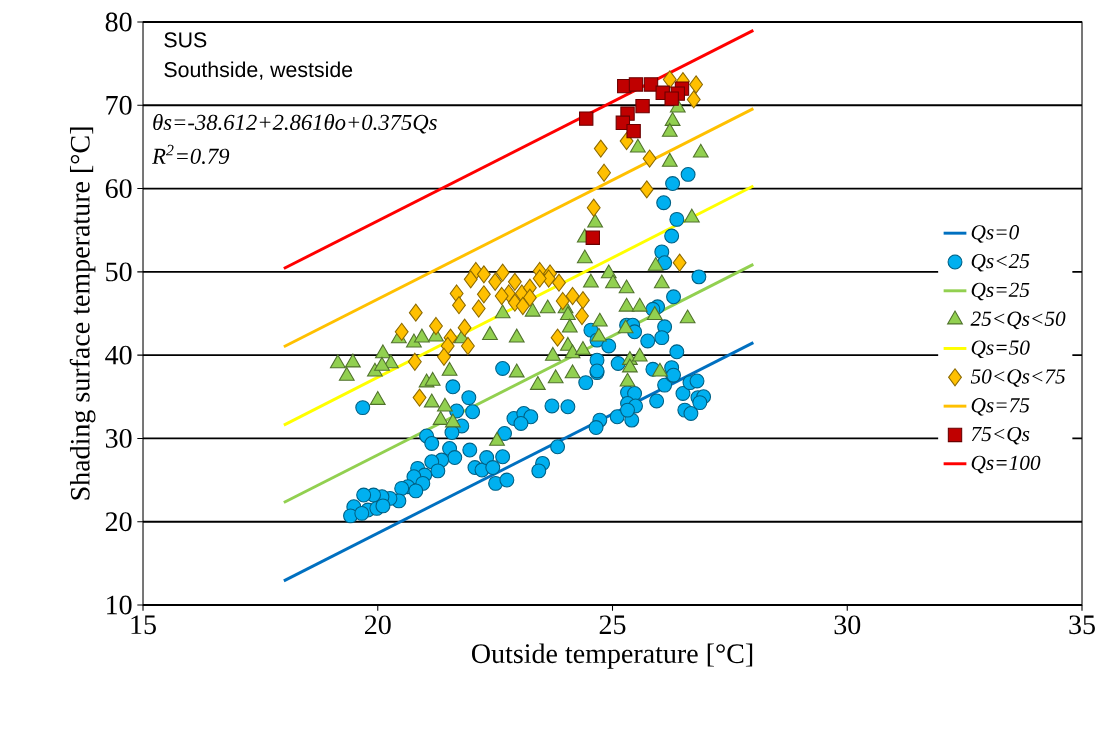  Describe the element at coordinates (1000, 349) in the screenshot. I see `legend-label: Qs=50` at that location.